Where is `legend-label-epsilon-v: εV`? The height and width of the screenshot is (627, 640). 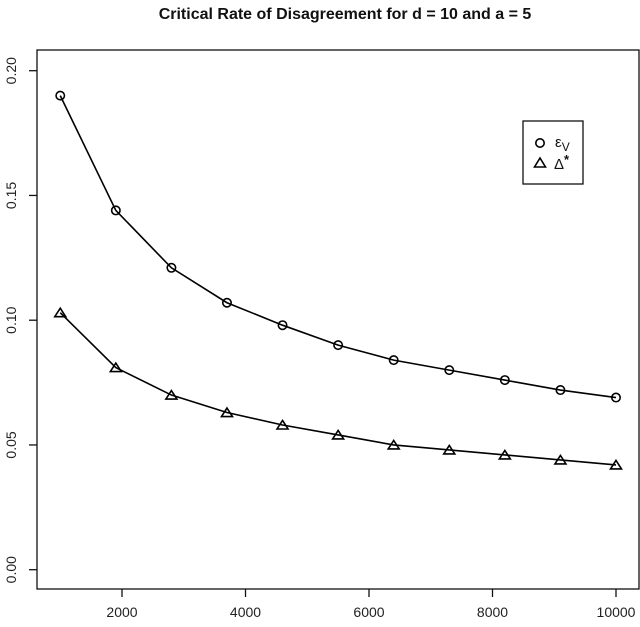 legend-label-epsilon-v: εV is located at coordinates (562, 144).